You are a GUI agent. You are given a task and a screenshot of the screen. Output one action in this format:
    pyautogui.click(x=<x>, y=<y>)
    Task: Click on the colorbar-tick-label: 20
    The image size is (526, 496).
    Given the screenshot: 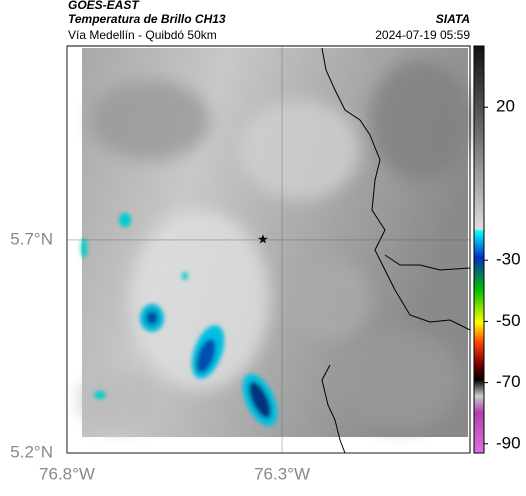 What is the action you would take?
    pyautogui.click(x=505, y=106)
    